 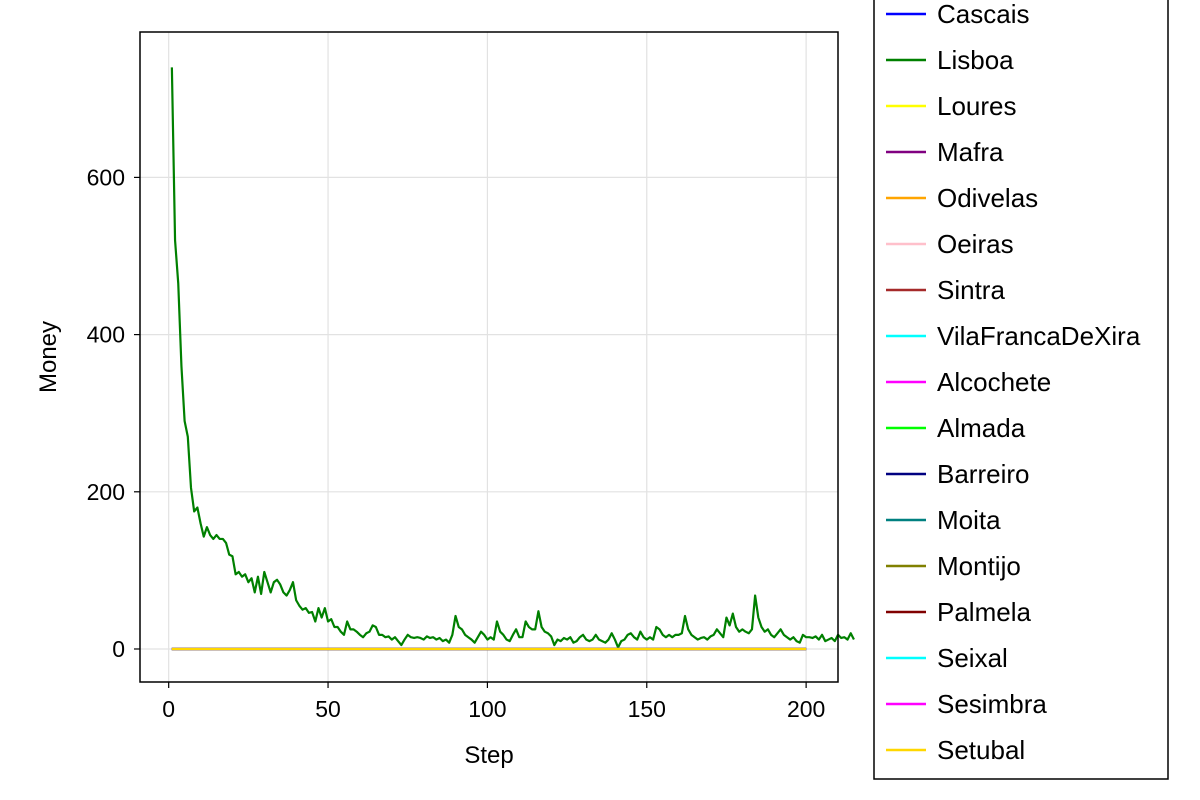 I want to click on x-tick-label: 200, so click(x=806, y=709).